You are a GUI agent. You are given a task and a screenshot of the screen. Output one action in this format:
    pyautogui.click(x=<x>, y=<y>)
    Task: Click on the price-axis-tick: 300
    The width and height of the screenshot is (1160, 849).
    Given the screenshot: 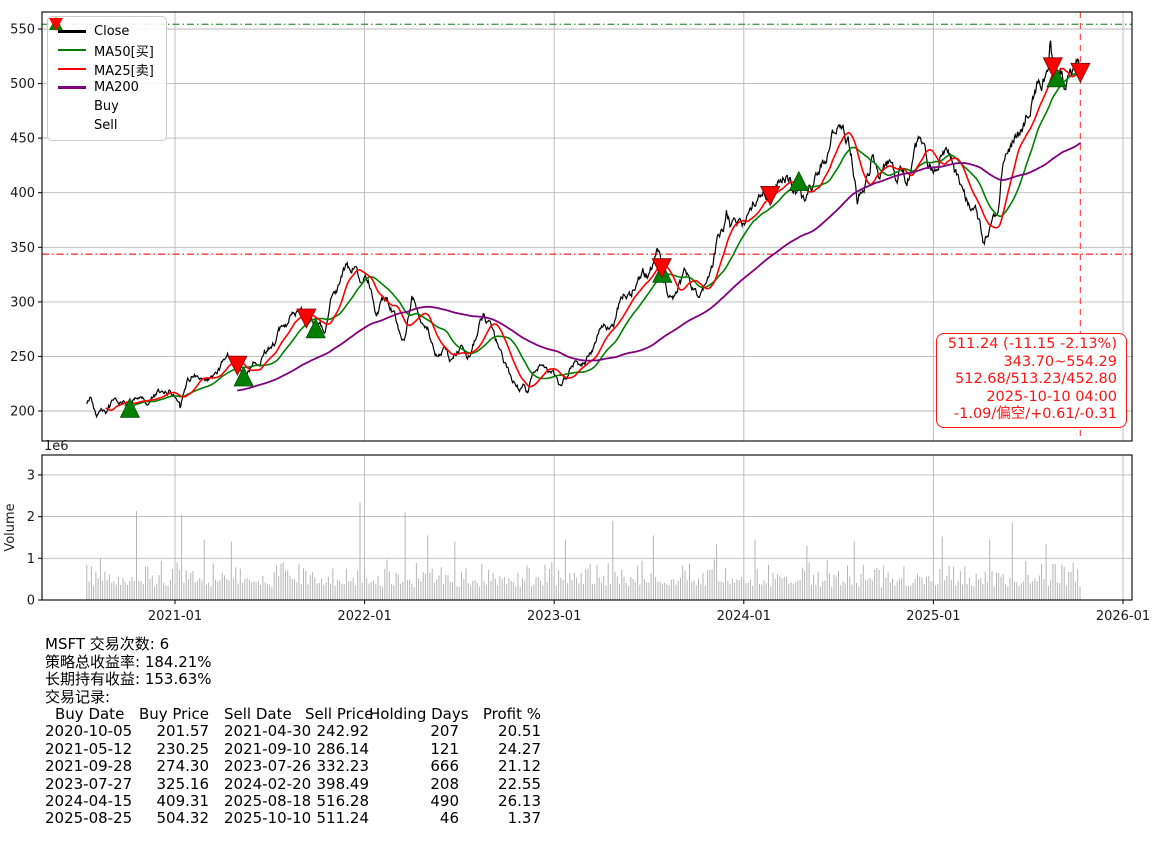 What is the action you would take?
    pyautogui.click(x=22, y=302)
    